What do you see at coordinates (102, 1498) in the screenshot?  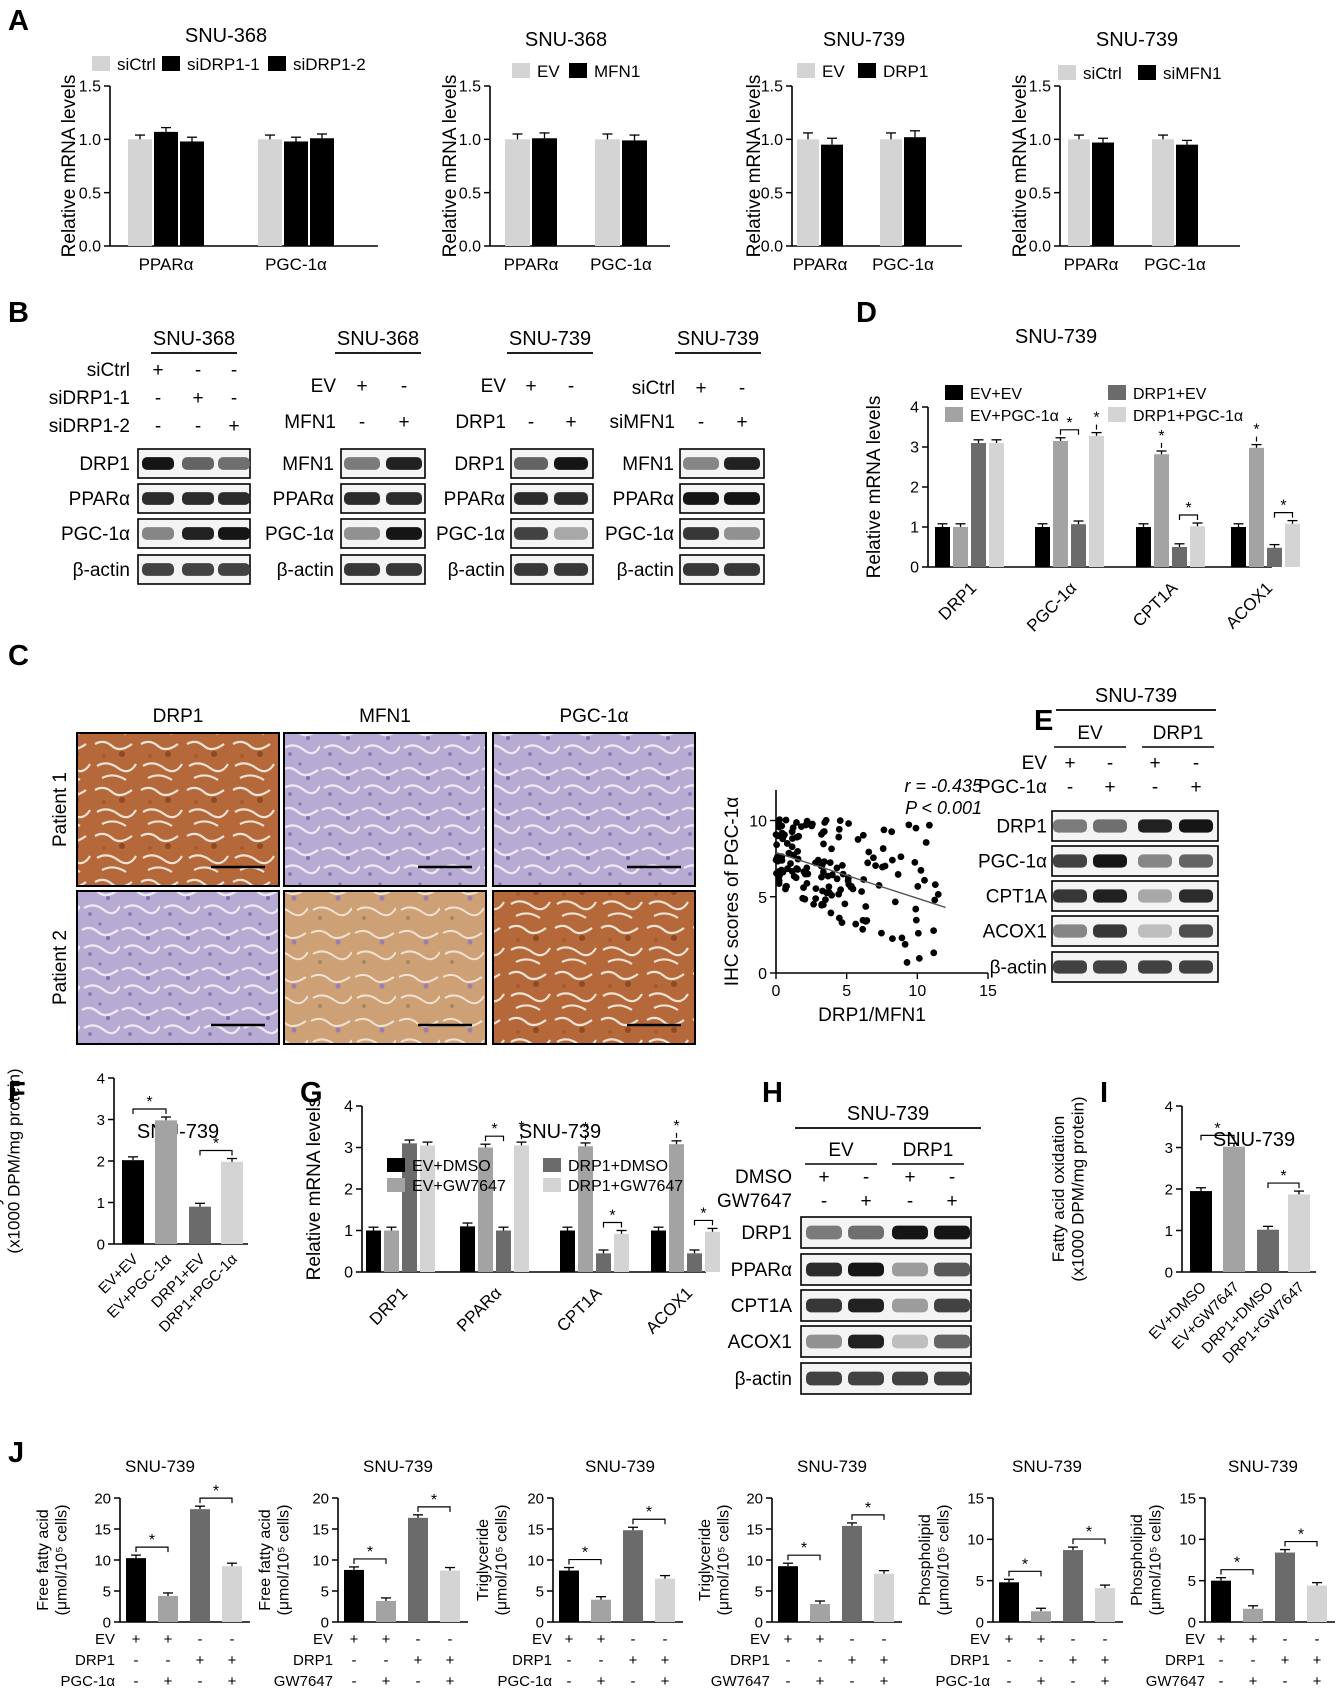 I see `y-tick-label: 20` at bounding box center [102, 1498].